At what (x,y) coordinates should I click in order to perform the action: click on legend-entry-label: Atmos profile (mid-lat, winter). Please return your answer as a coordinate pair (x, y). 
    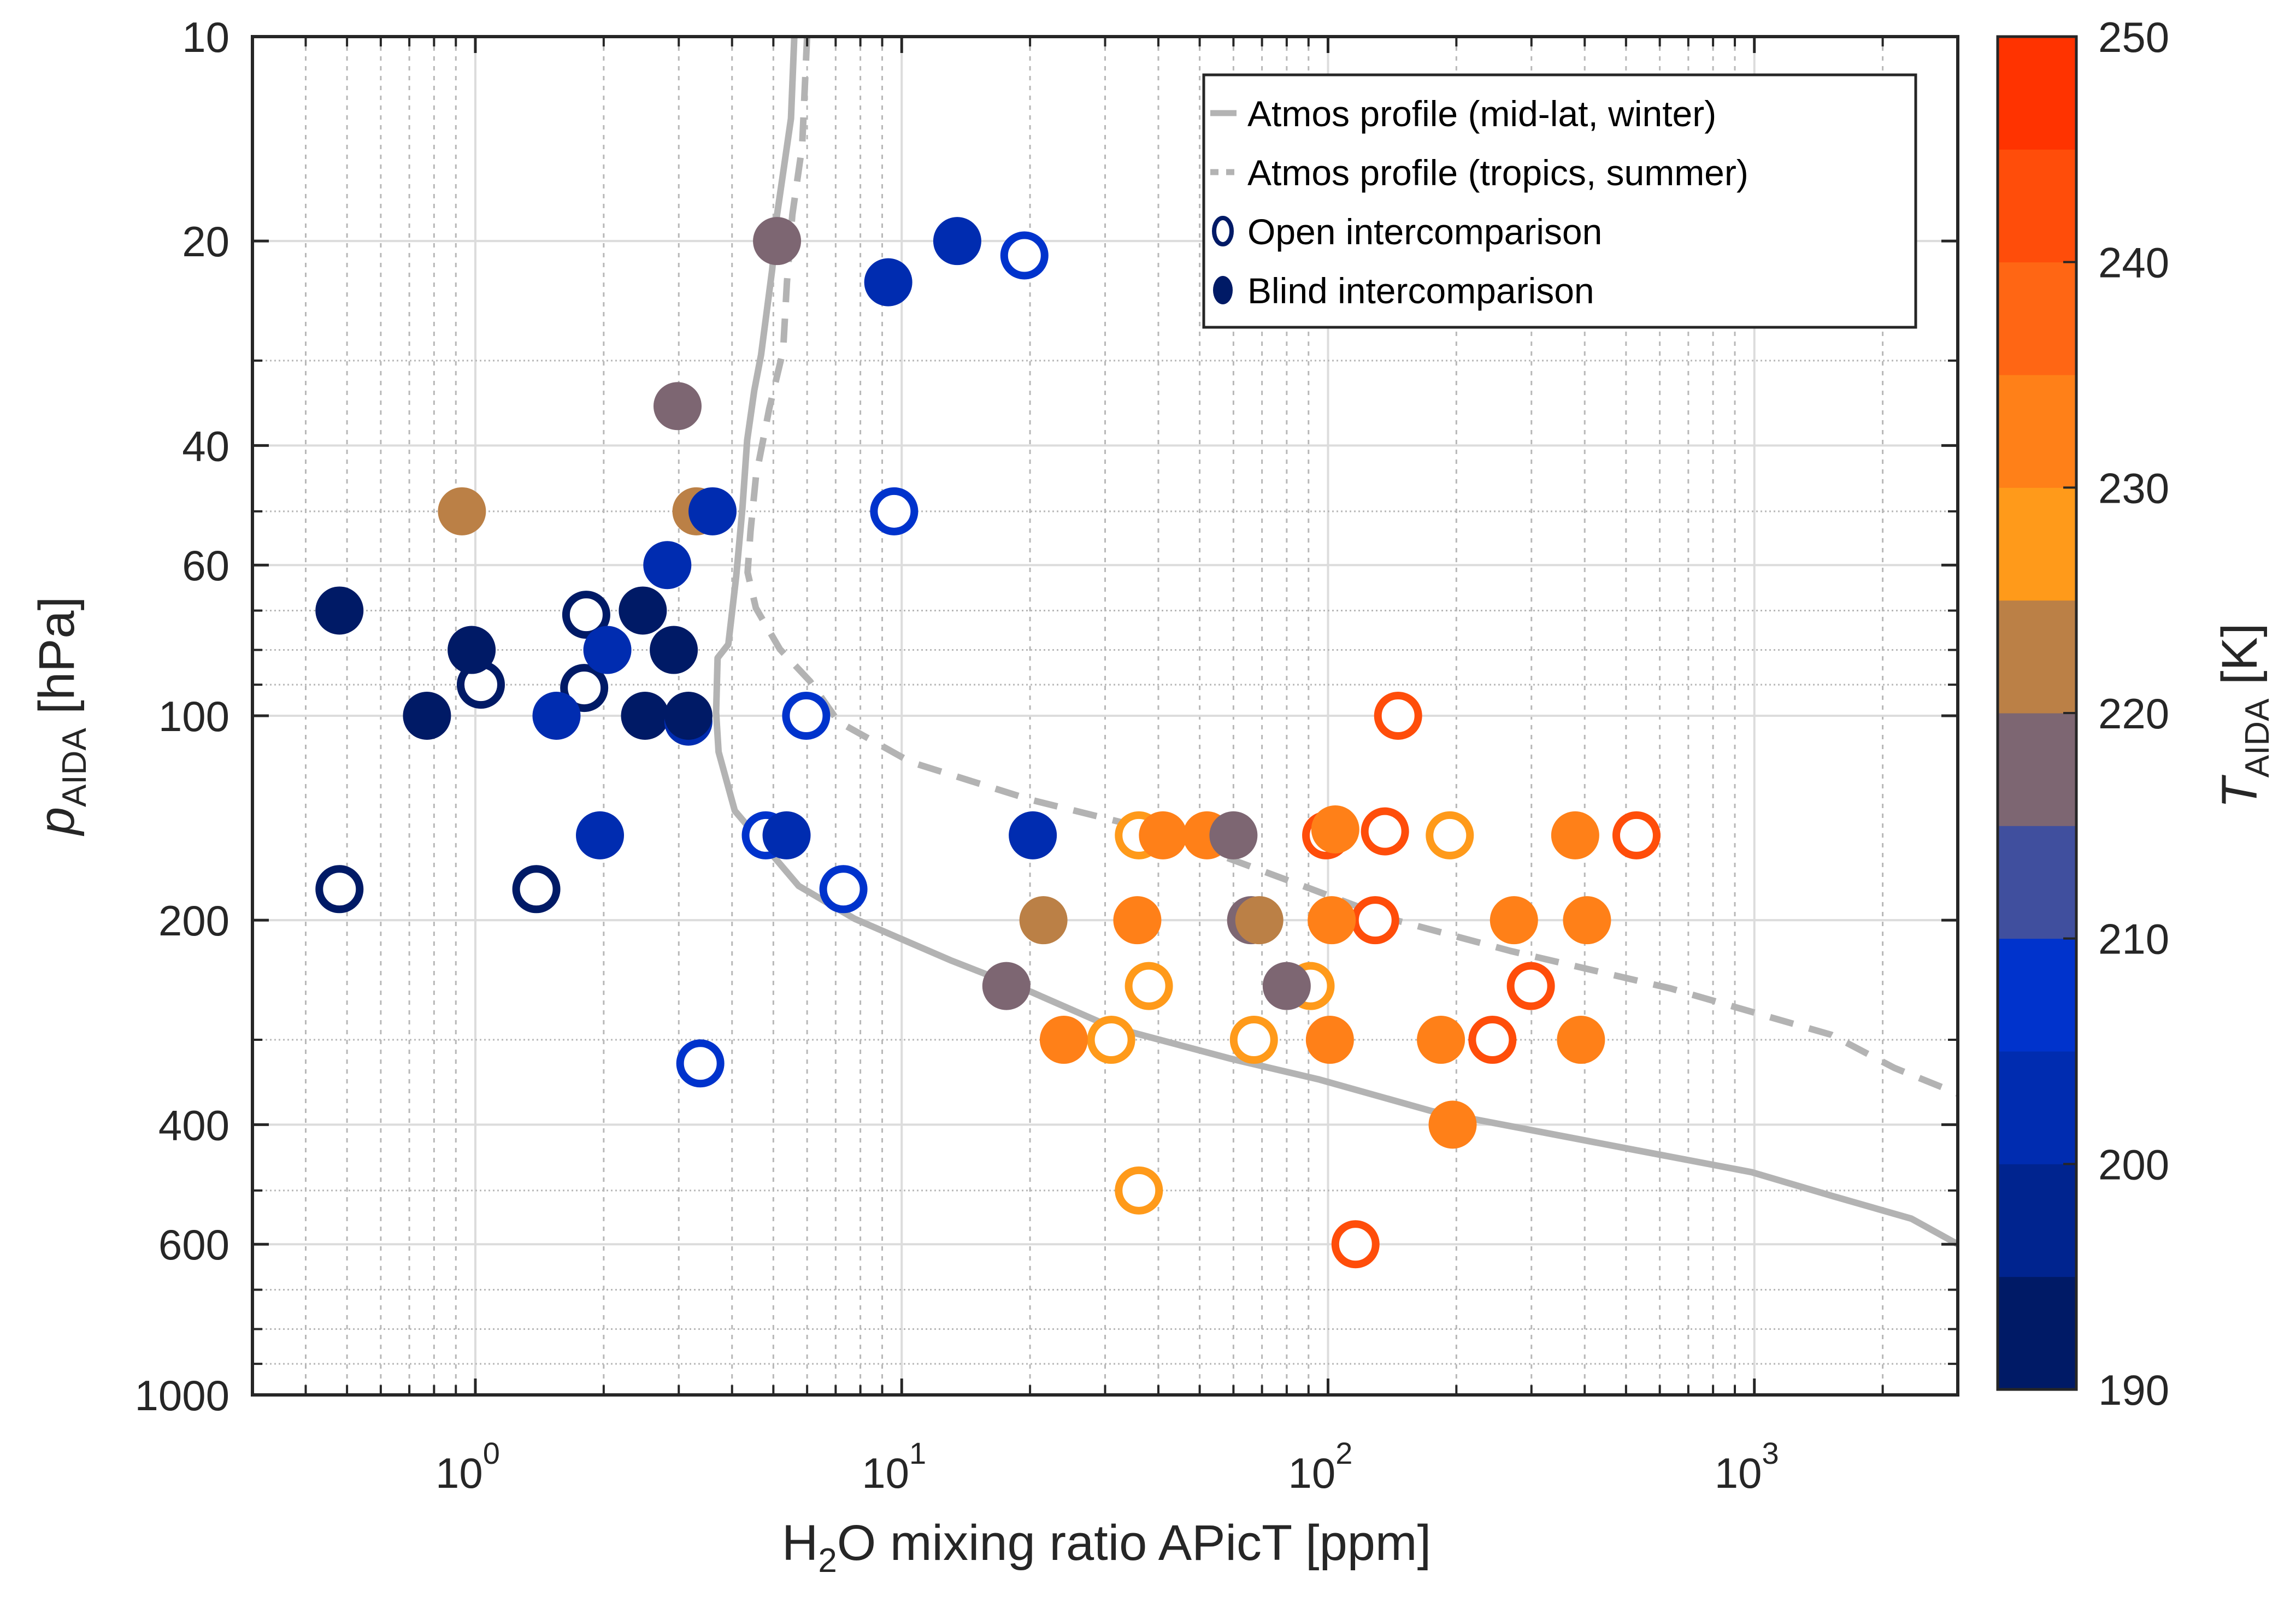
    Looking at the image, I should click on (1481, 113).